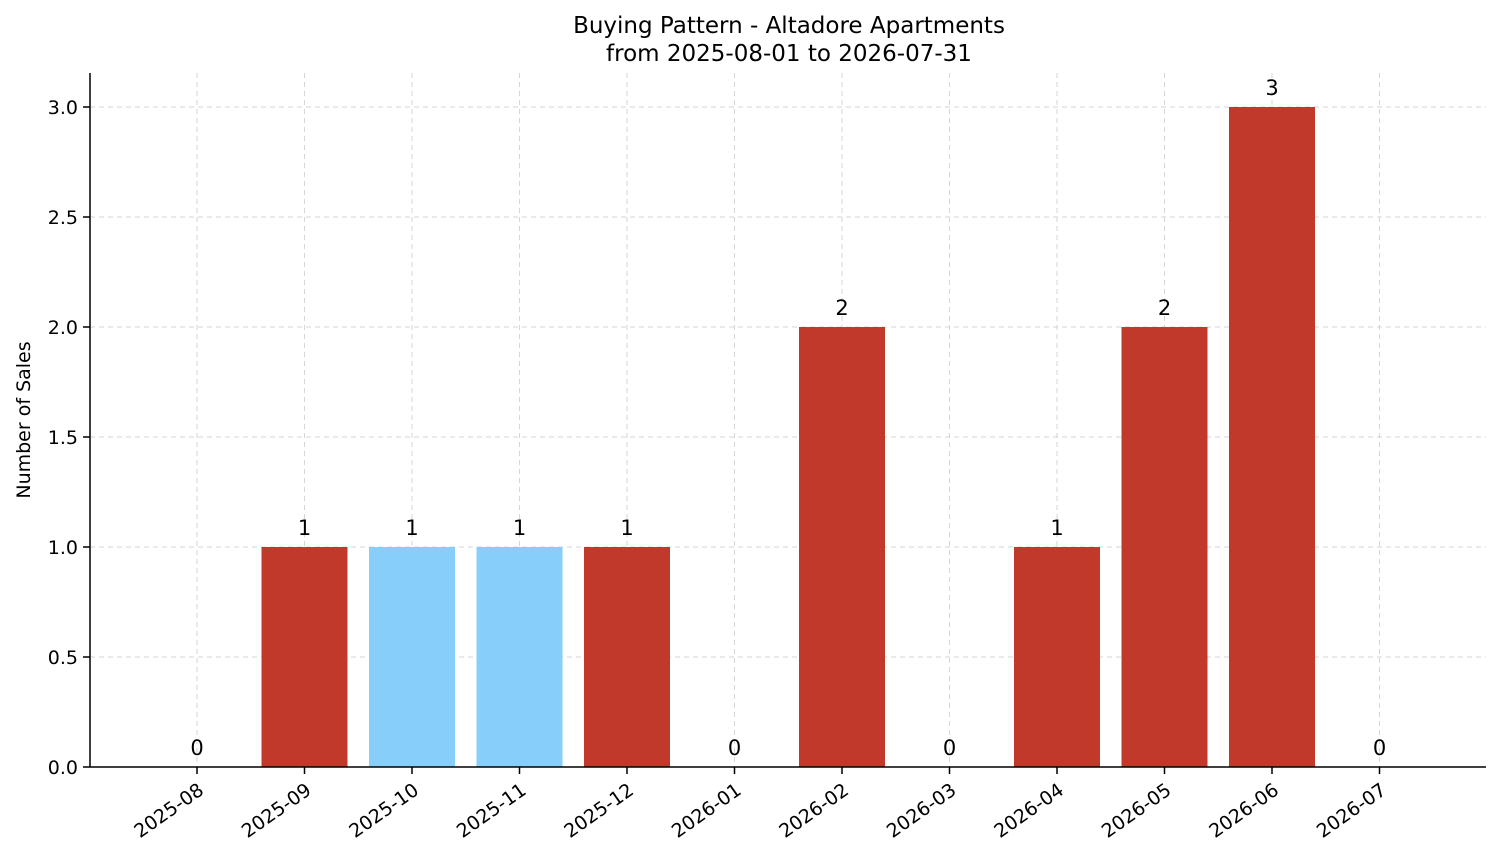  I want to click on x-tick-label: 2025-09, so click(277, 811).